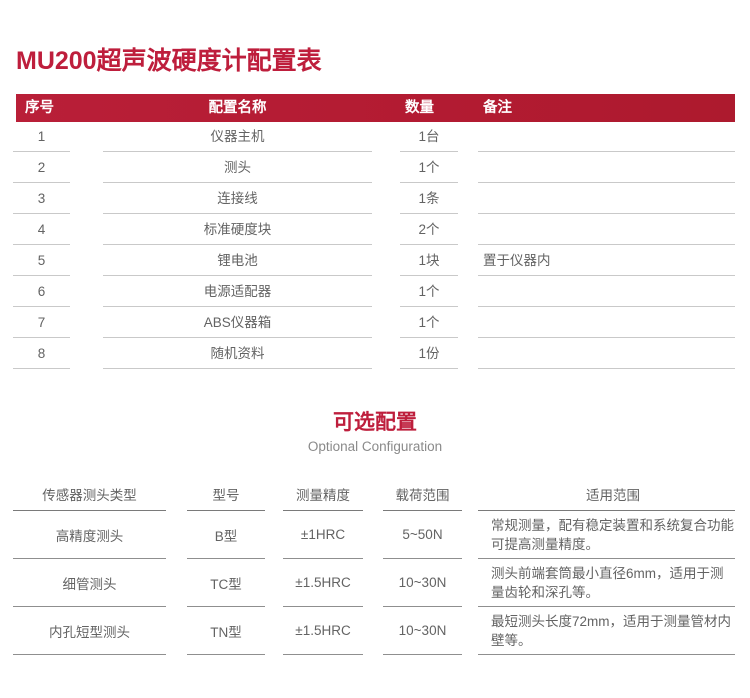  I want to click on column-header-qty: 数量, so click(419, 108).